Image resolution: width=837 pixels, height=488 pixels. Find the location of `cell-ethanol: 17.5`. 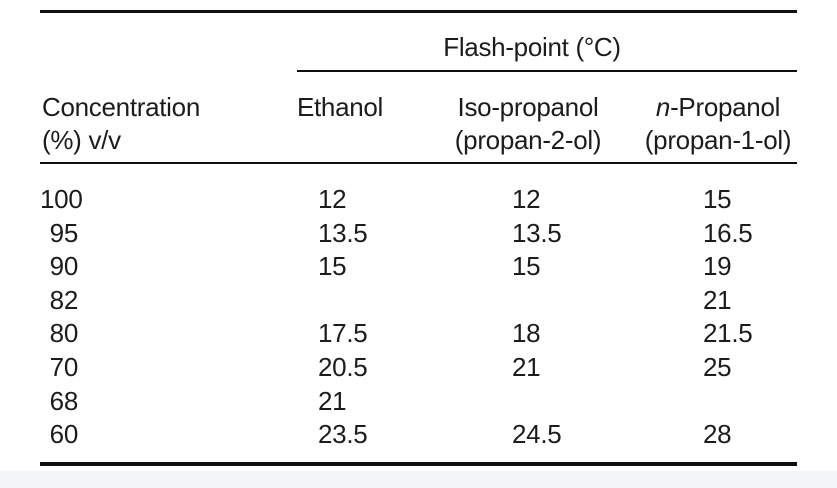

cell-ethanol: 17.5 is located at coordinates (343, 333).